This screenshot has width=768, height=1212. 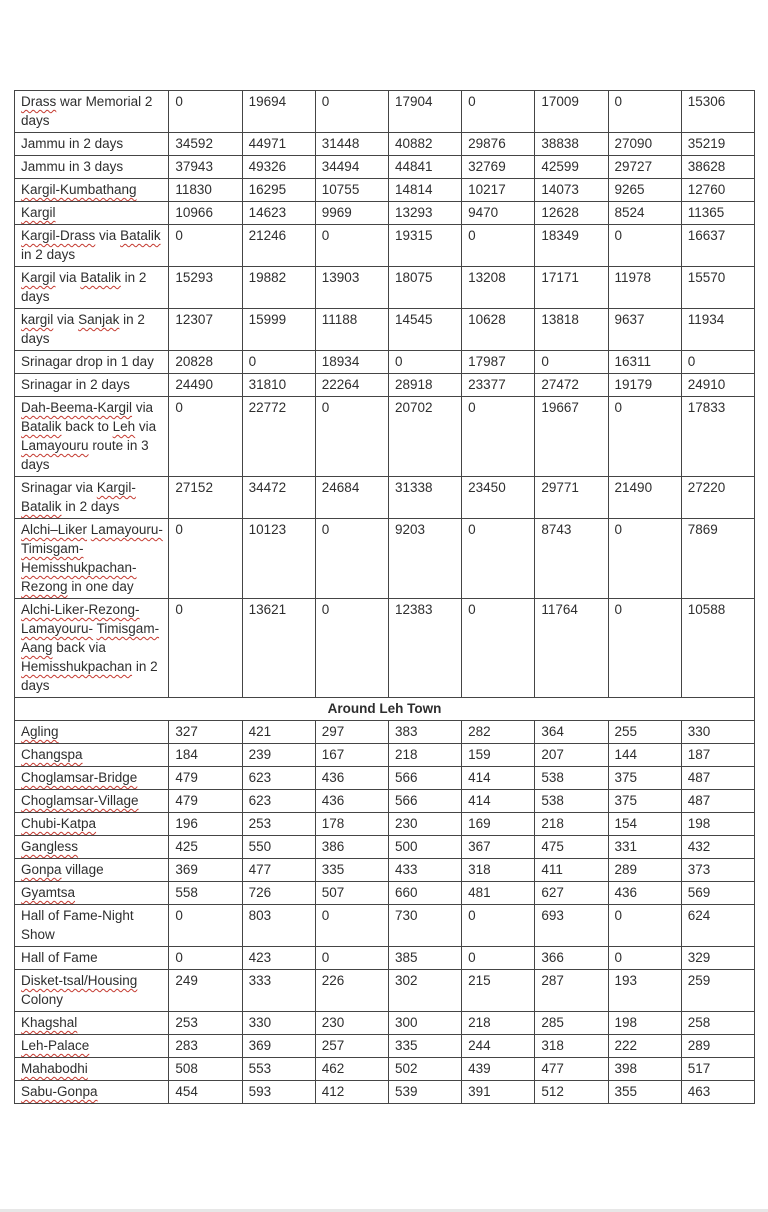 What do you see at coordinates (498, 732) in the screenshot?
I see `rate-value-cell: 282` at bounding box center [498, 732].